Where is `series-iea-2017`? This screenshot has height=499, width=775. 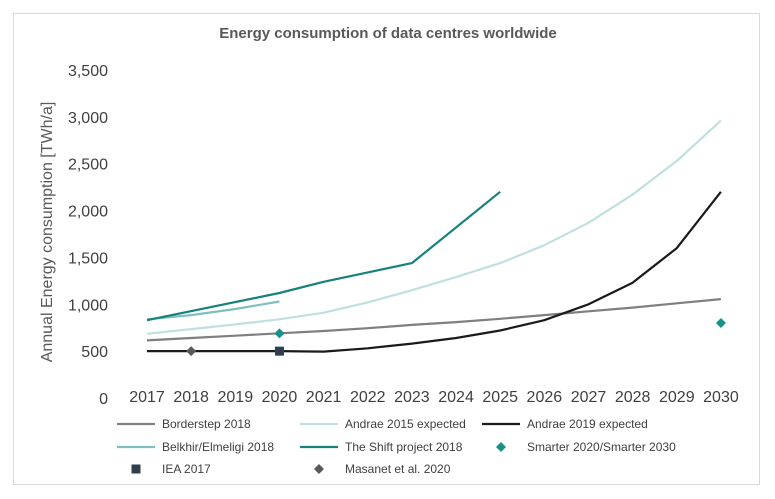
series-iea-2017 is located at coordinates (279, 351).